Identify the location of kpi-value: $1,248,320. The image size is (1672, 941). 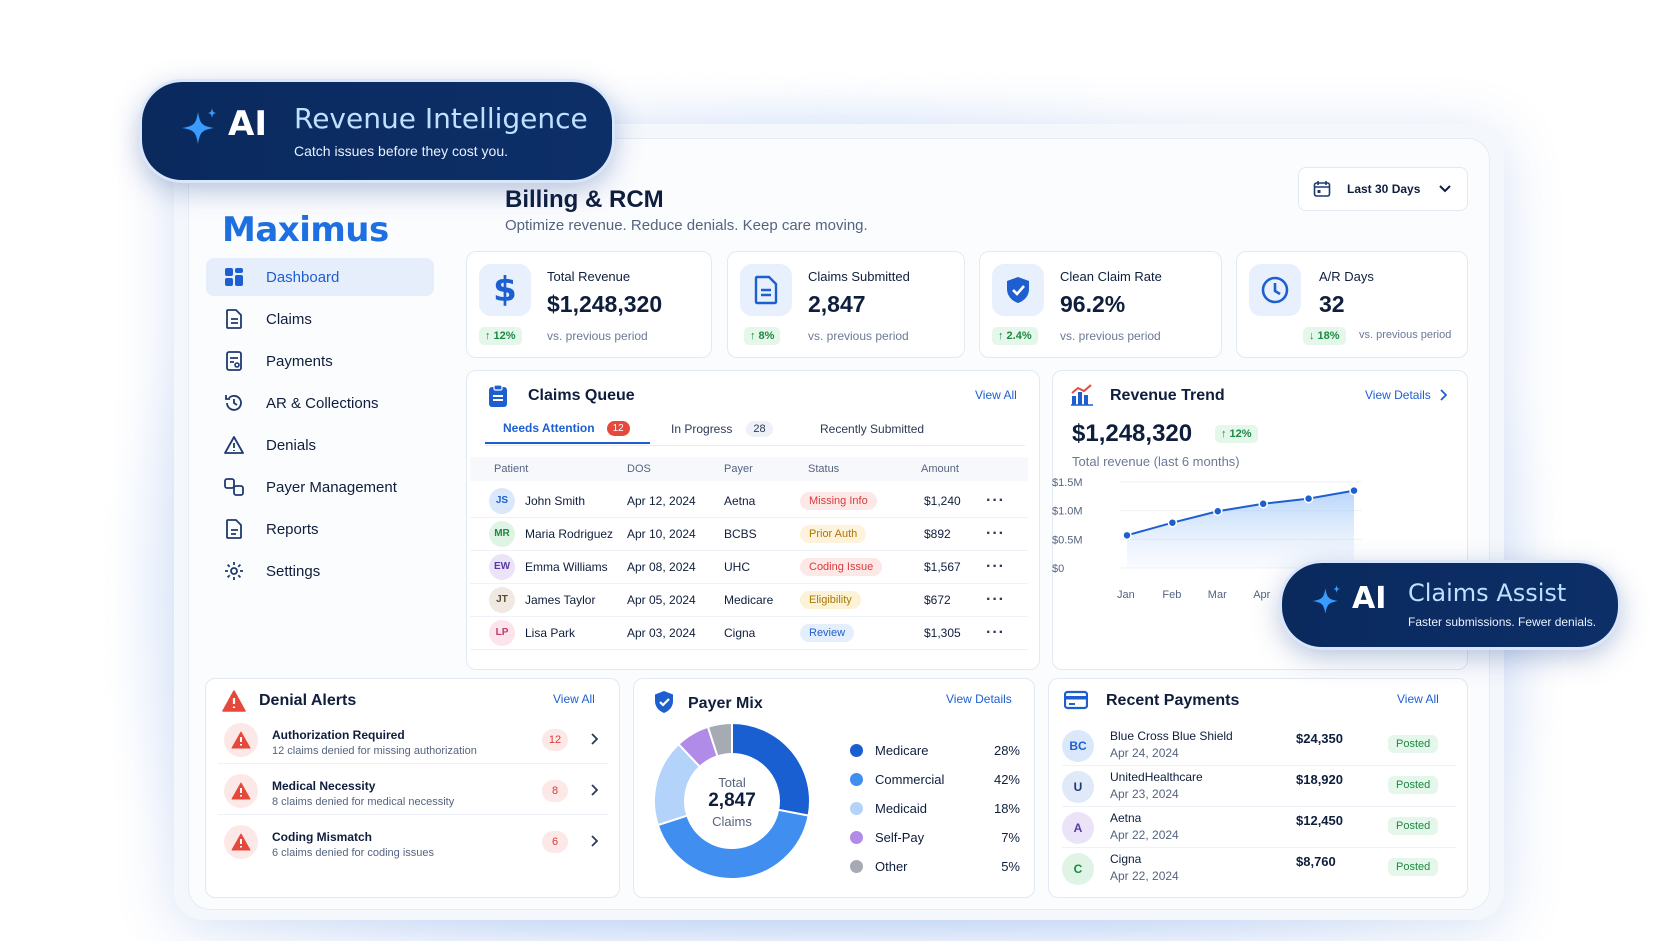
(605, 304).